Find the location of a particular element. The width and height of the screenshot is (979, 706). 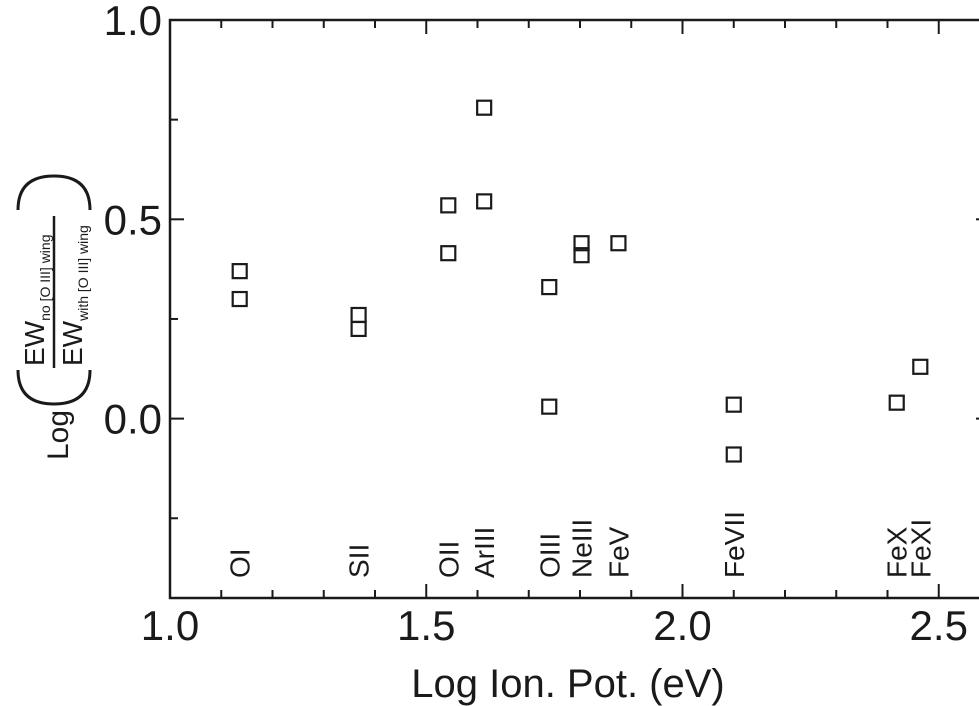

y-axis-title-right-paren-lower is located at coordinates (72, 192).